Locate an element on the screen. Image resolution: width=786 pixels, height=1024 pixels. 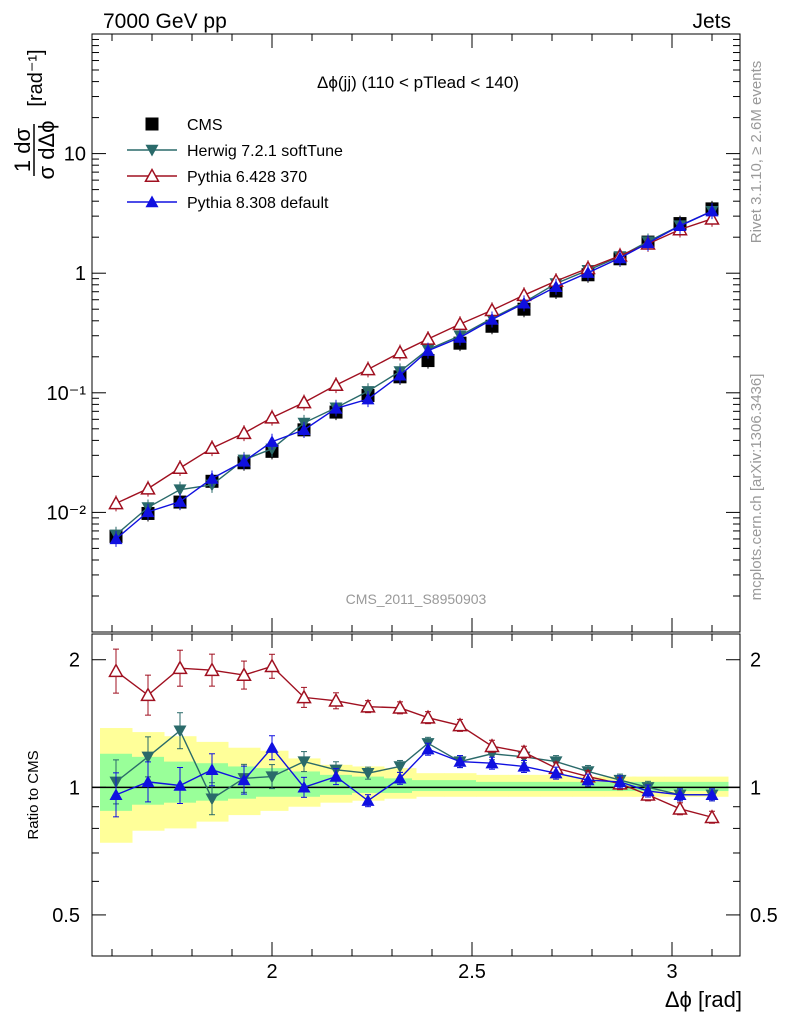
legend-label-pythia-6-428-370: Pythia 6.428 370 is located at coordinates (247, 177).